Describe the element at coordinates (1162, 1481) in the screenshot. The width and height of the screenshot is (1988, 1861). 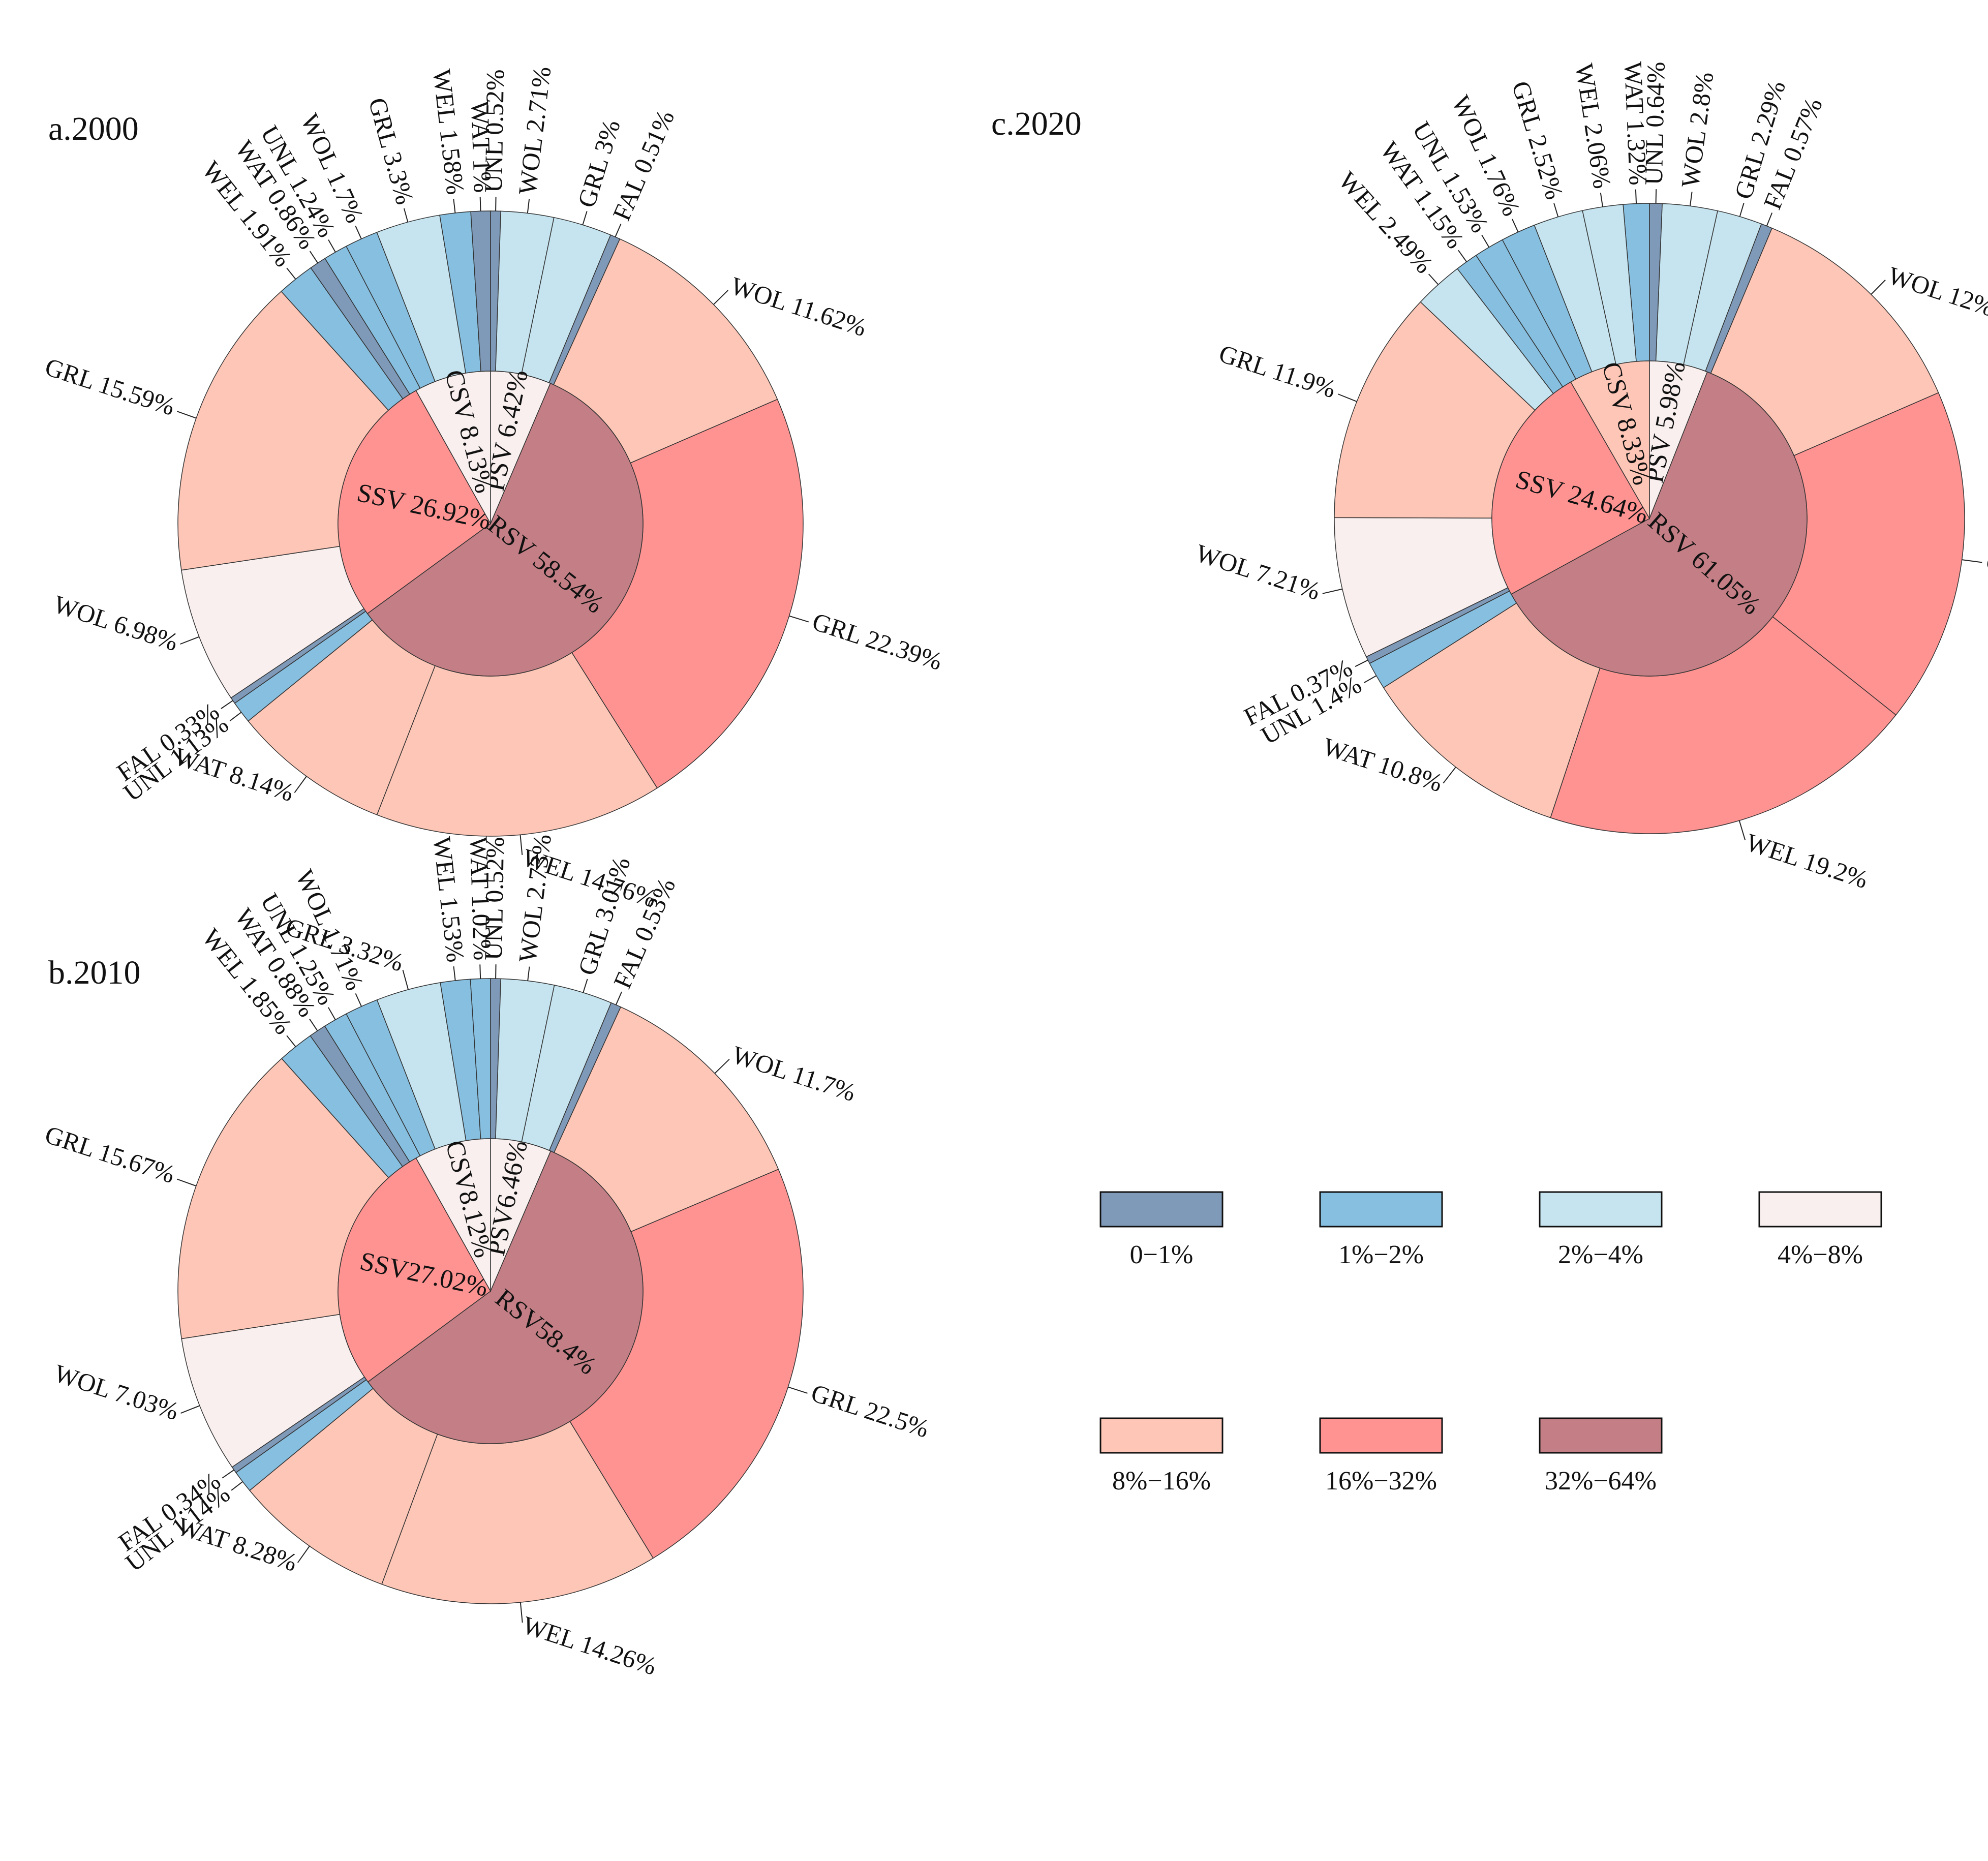
I see `legend-label: 8%−16%` at that location.